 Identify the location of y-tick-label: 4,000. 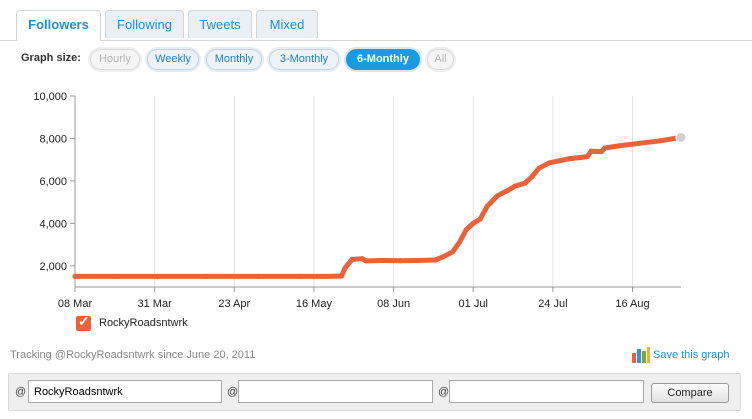
(53, 224).